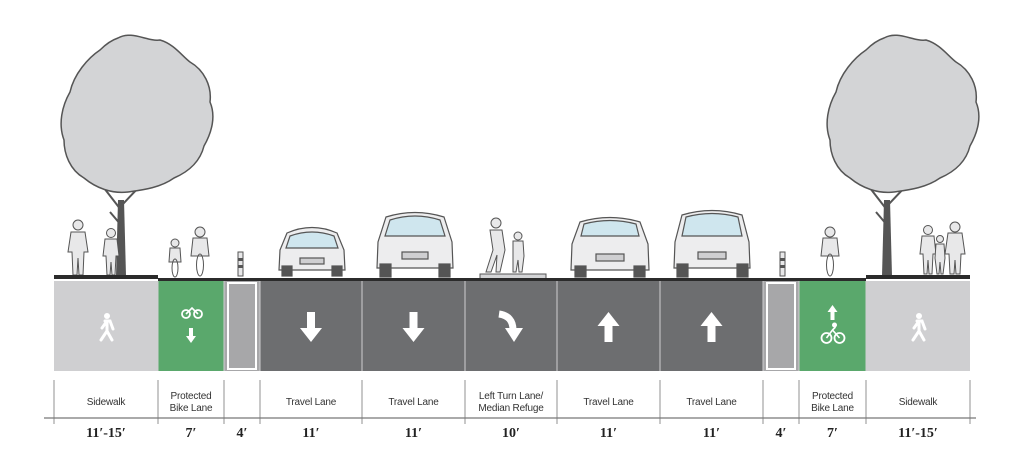 Image resolution: width=1024 pixels, height=465 pixels. What do you see at coordinates (413, 433) in the screenshot?
I see `travel-lane-2-width: 11′` at bounding box center [413, 433].